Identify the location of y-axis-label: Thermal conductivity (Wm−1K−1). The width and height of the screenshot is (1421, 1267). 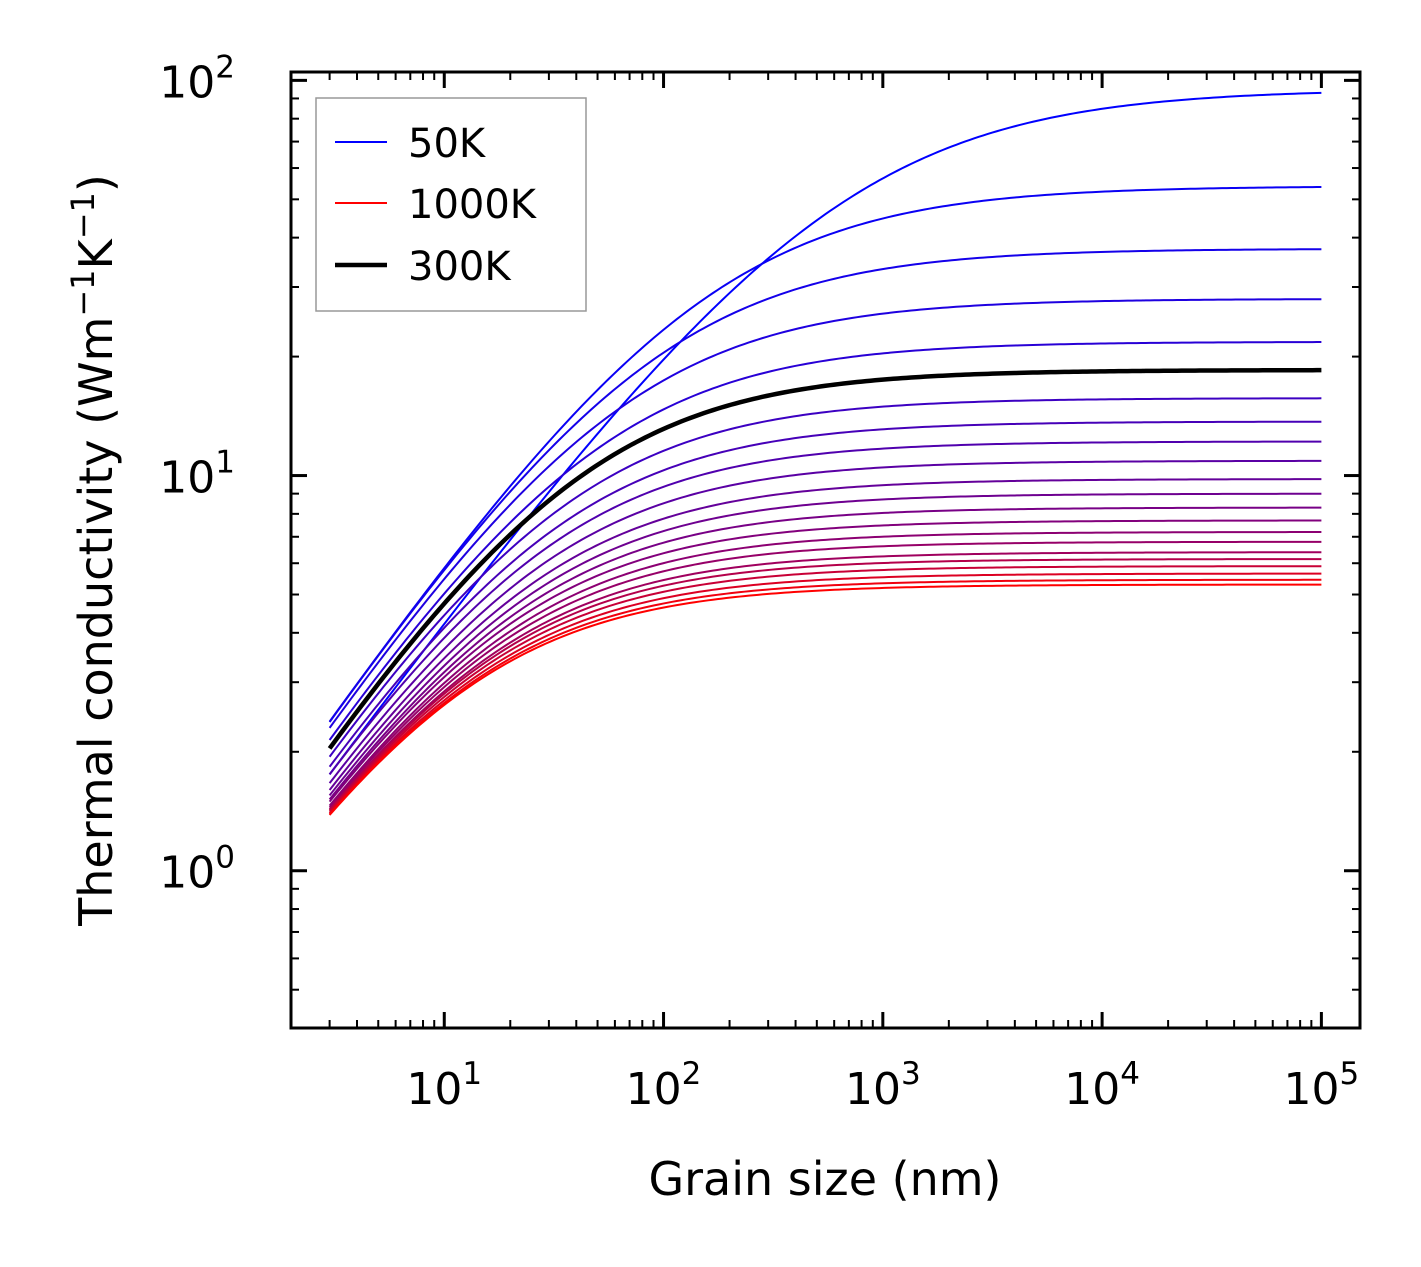
(93, 550).